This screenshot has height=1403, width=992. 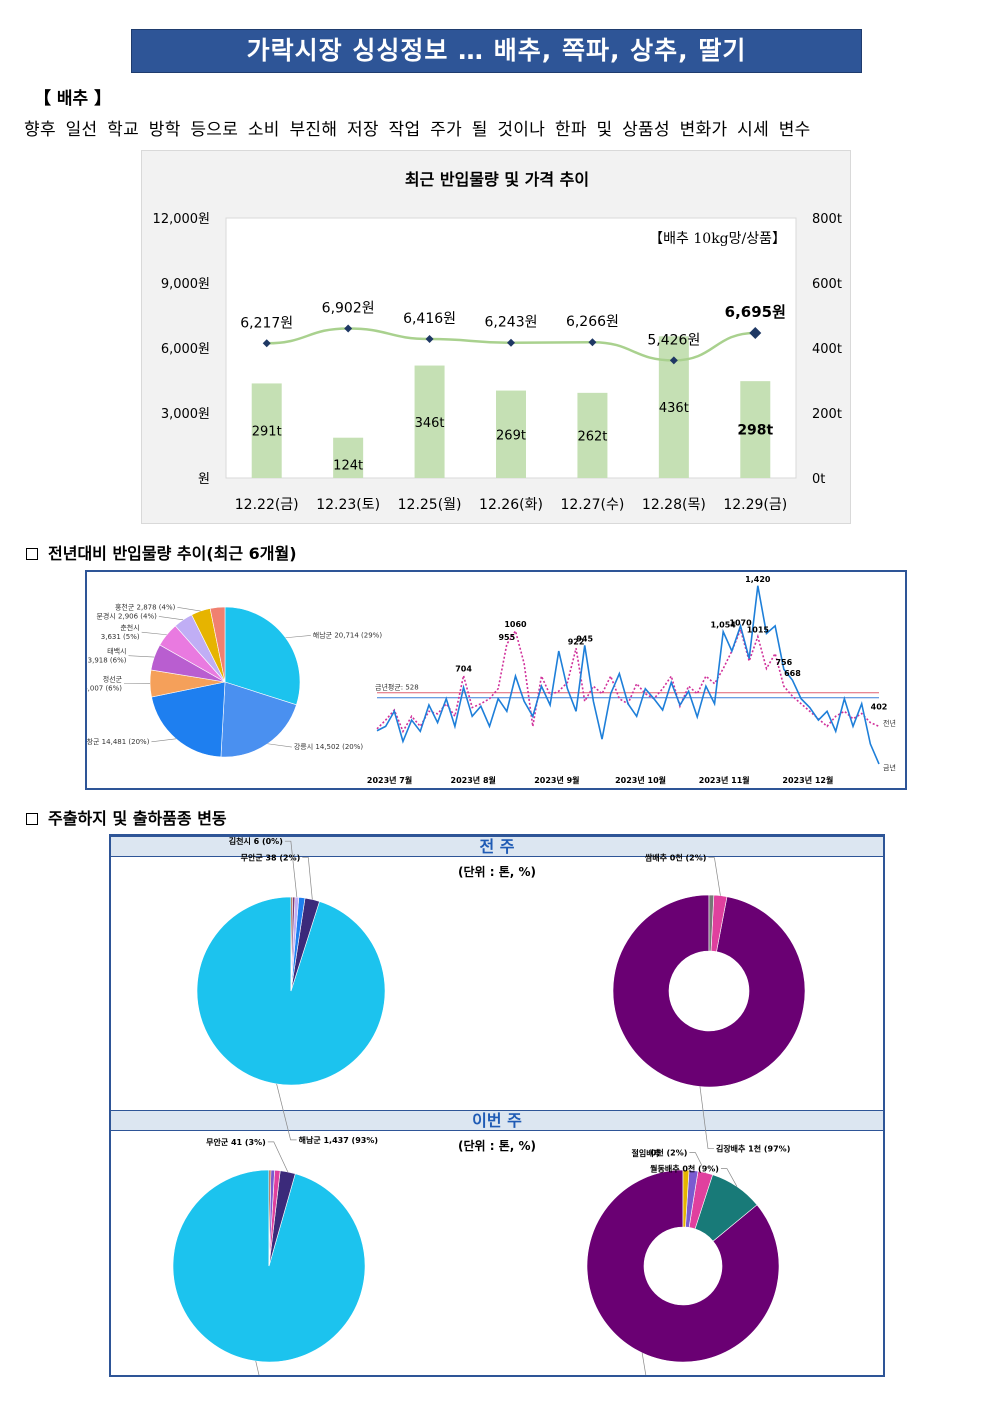 What do you see at coordinates (266, 323) in the screenshot?
I see `price-label: 6,217원` at bounding box center [266, 323].